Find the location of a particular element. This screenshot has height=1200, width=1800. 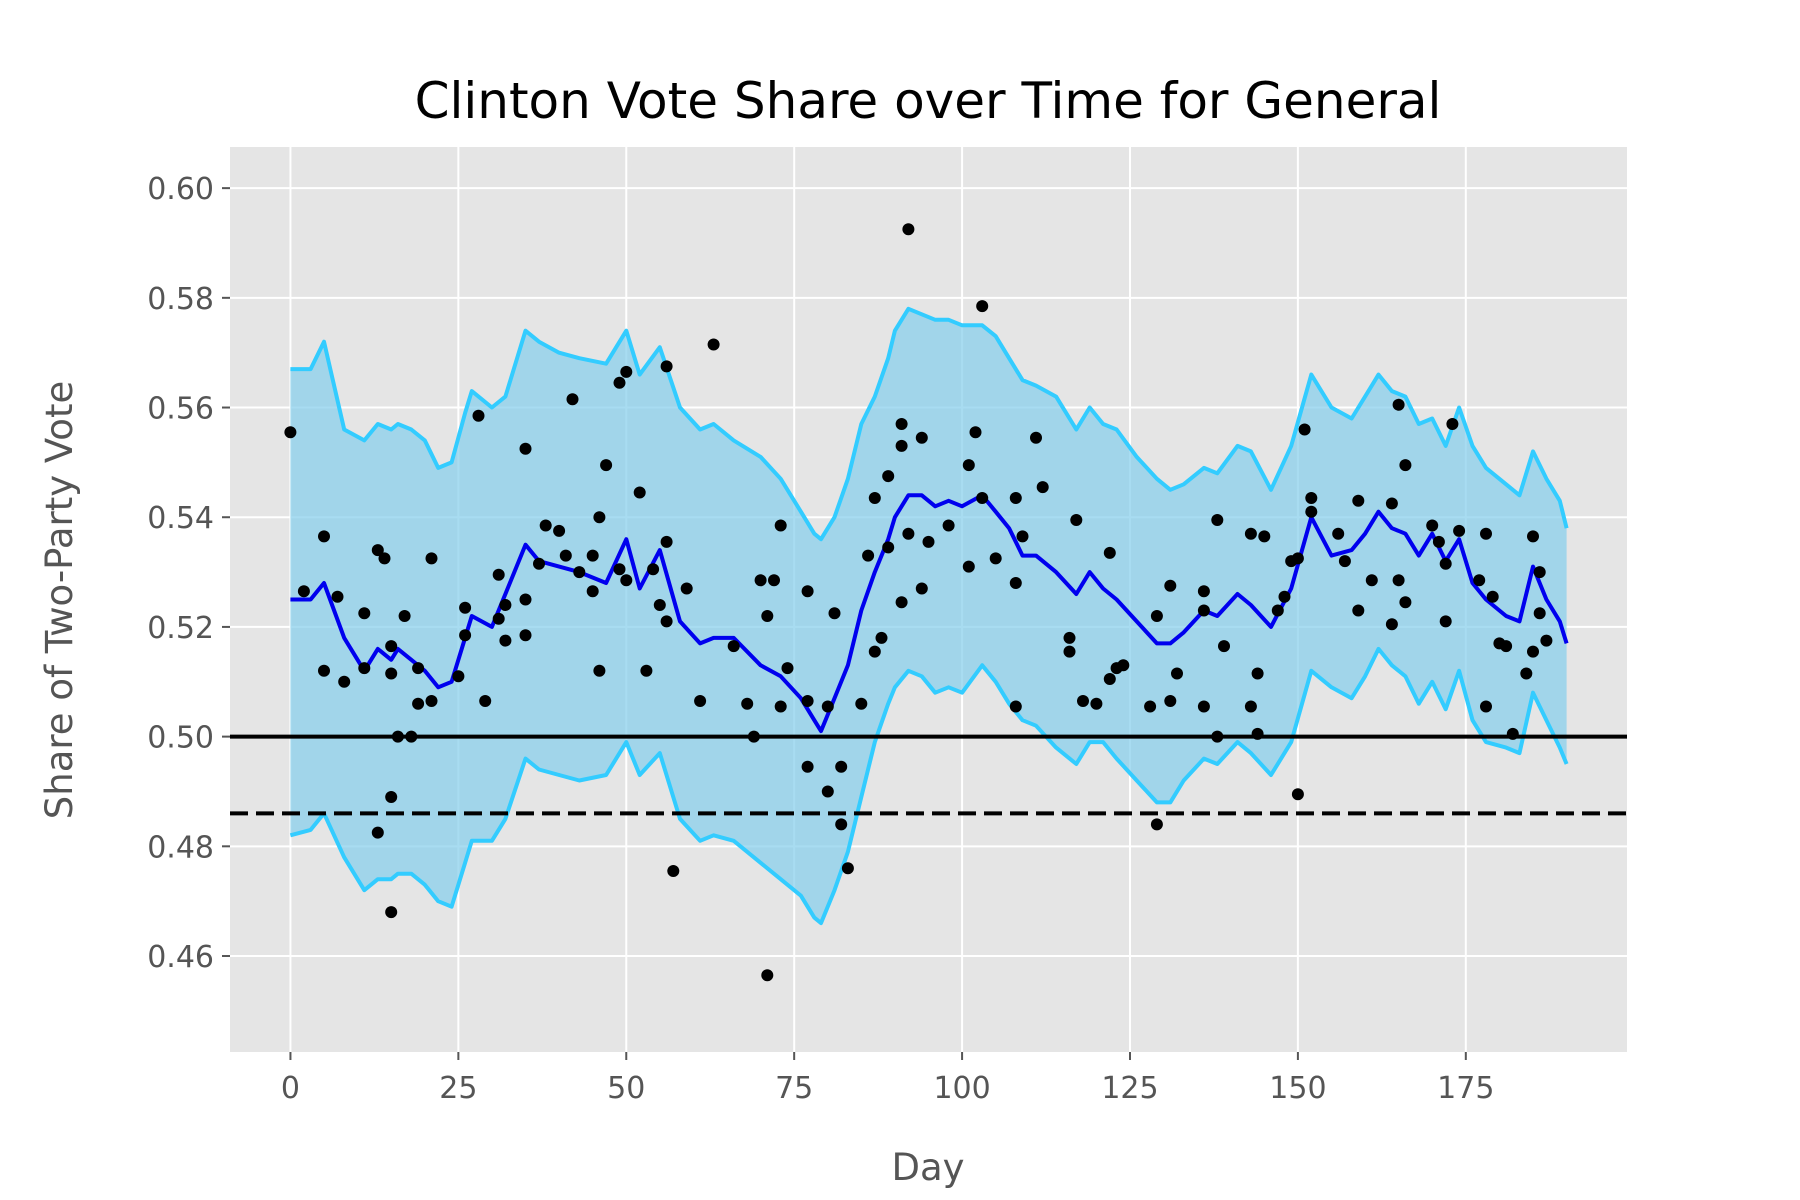

mean-line is located at coordinates (929, 613).